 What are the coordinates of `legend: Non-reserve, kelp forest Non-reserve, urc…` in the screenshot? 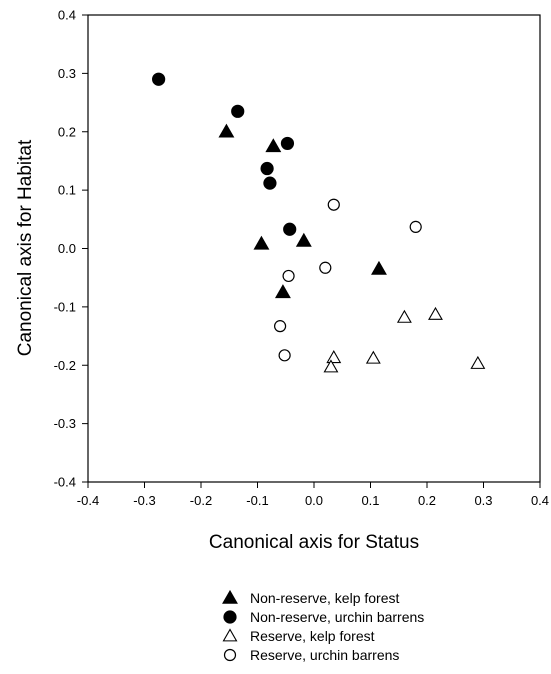 It's located at (323, 626).